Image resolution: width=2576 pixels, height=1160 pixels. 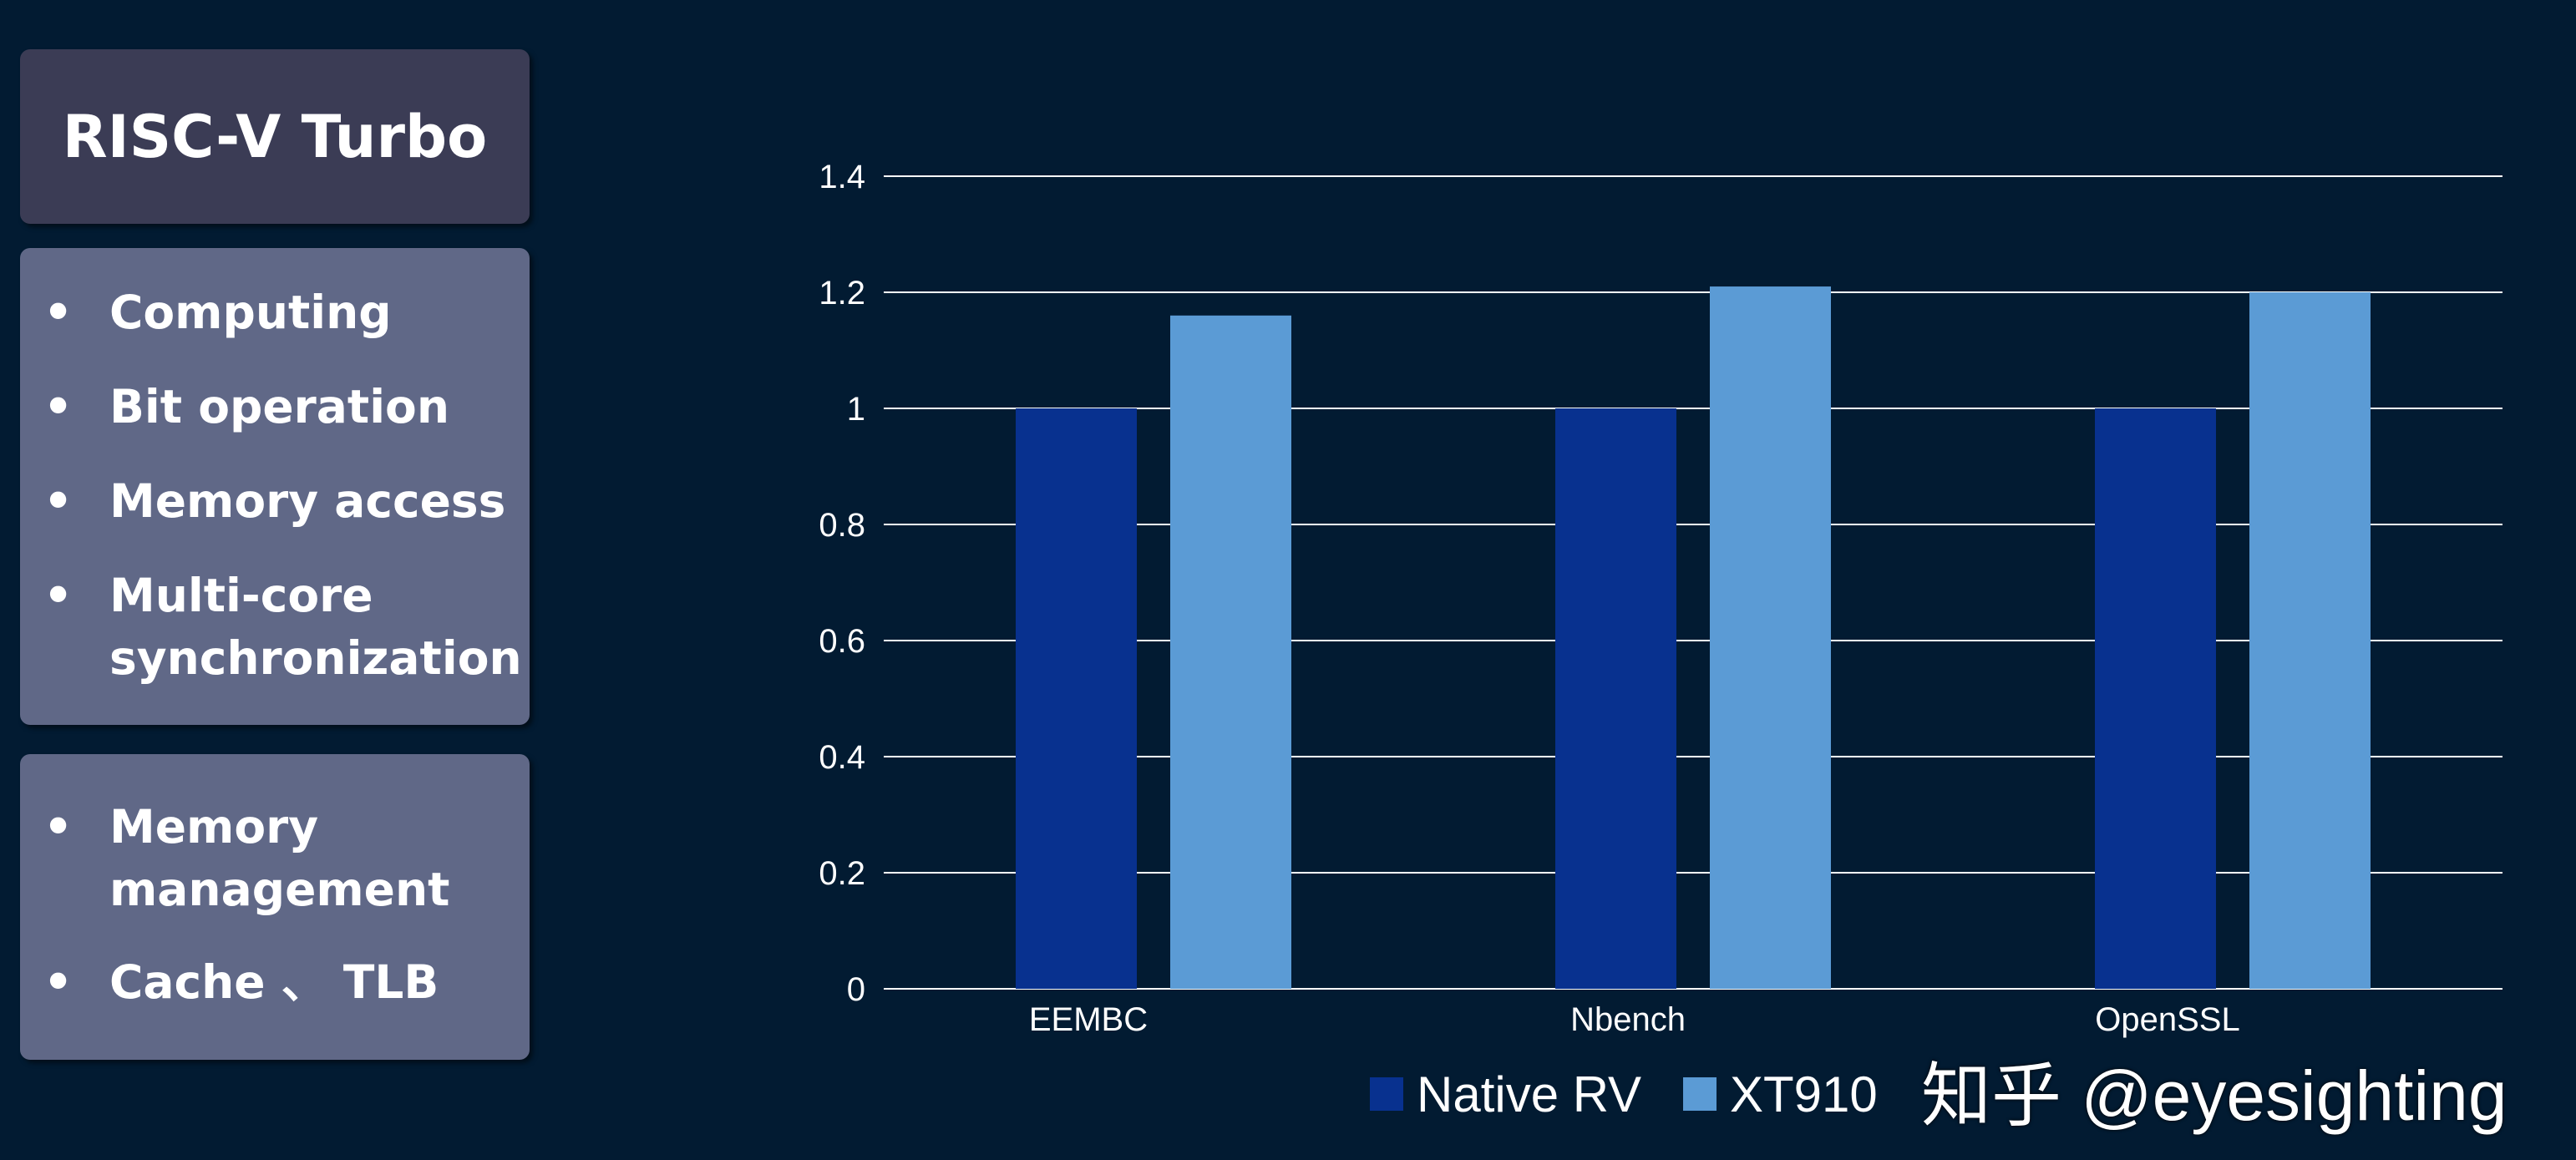 I want to click on list-item: Memory access, so click(x=275, y=501).